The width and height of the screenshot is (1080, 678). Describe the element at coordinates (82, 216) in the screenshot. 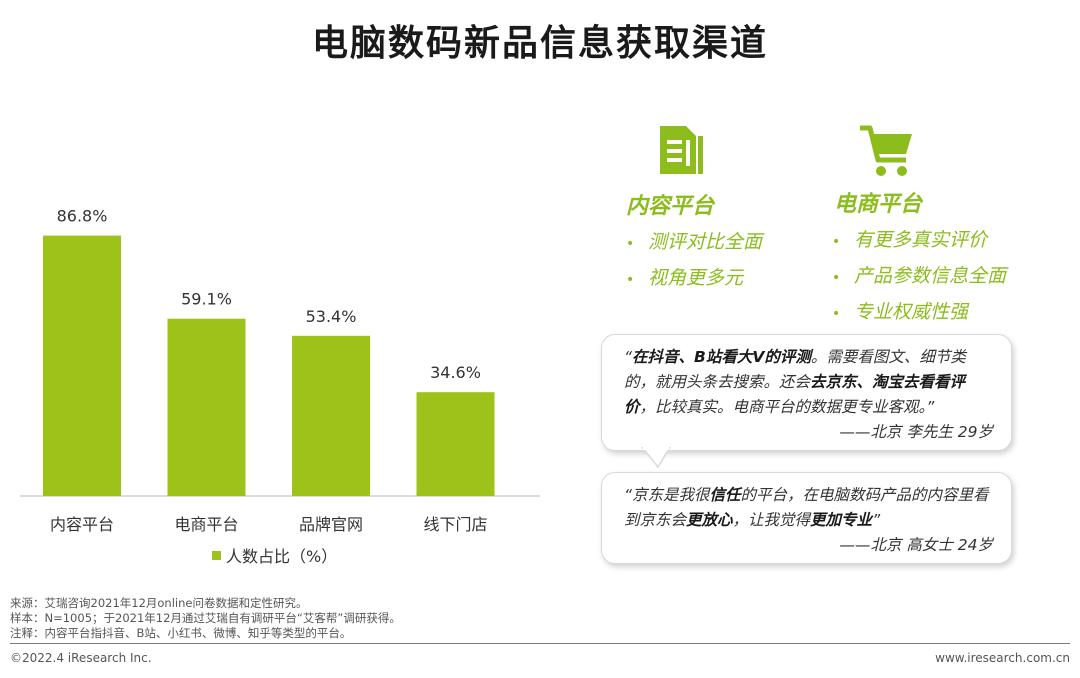

I see `data-label: 86.8%` at that location.